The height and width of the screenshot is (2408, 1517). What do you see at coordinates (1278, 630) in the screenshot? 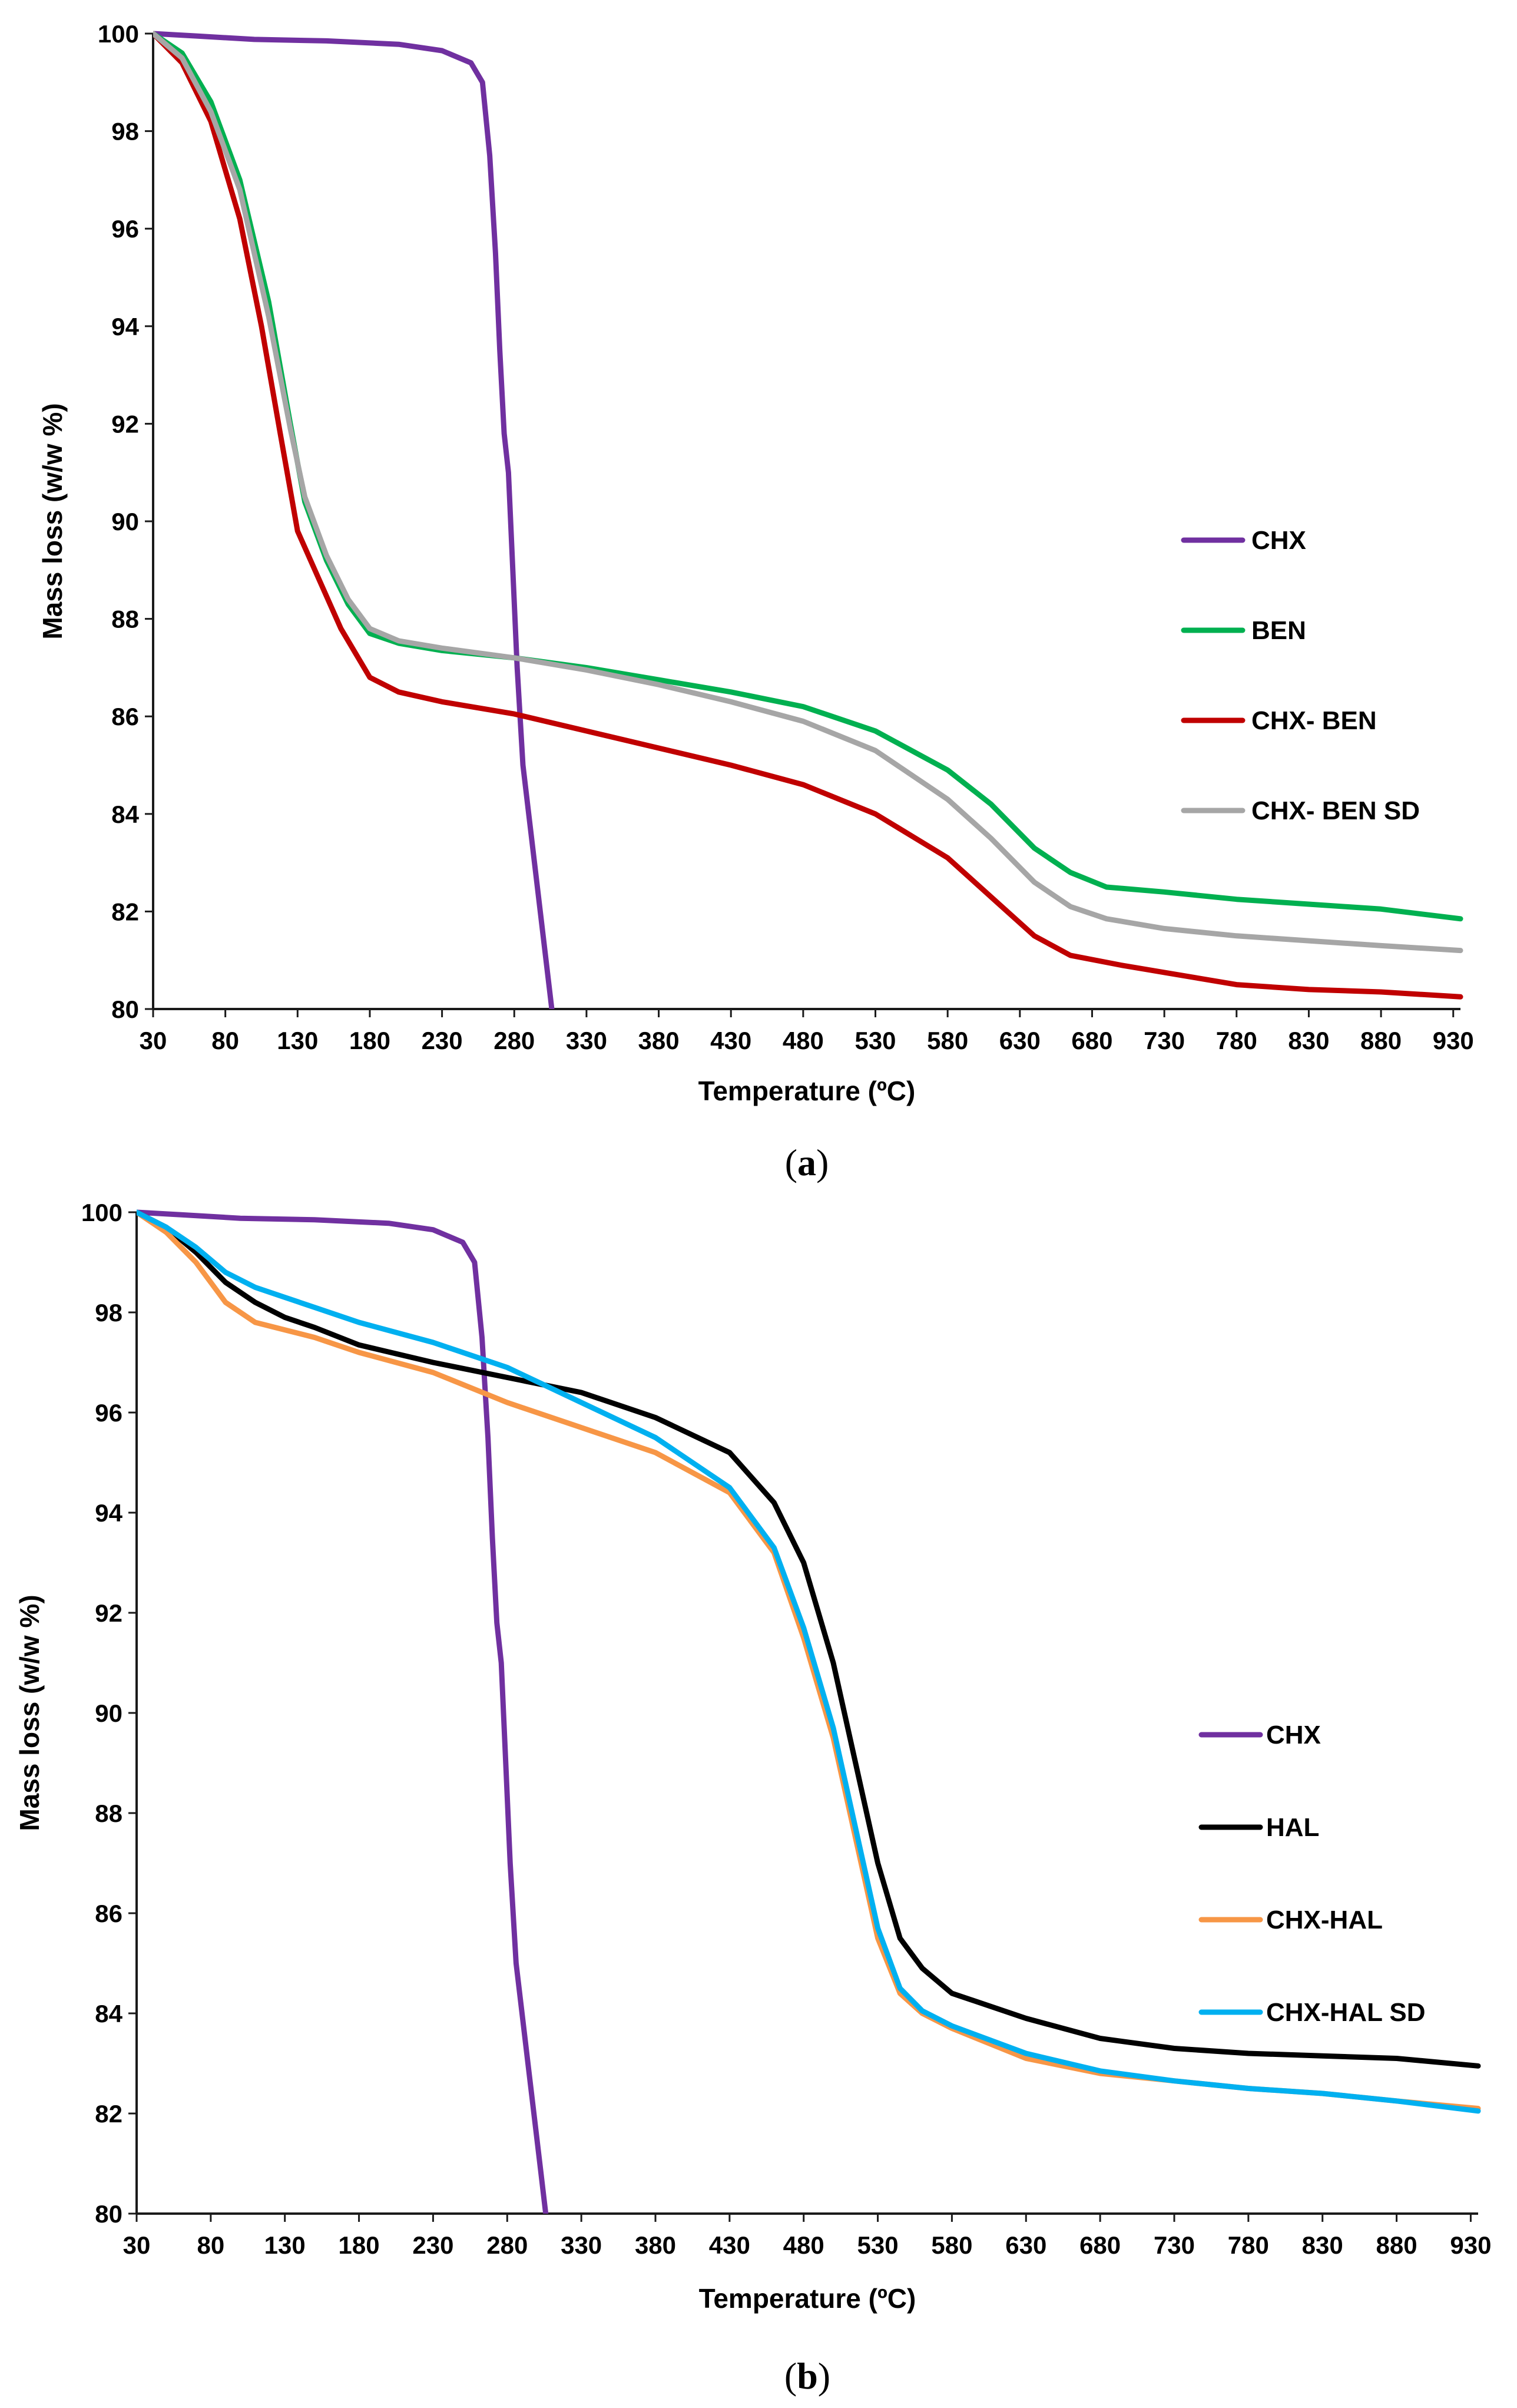
I see `legend-label: BEN` at bounding box center [1278, 630].